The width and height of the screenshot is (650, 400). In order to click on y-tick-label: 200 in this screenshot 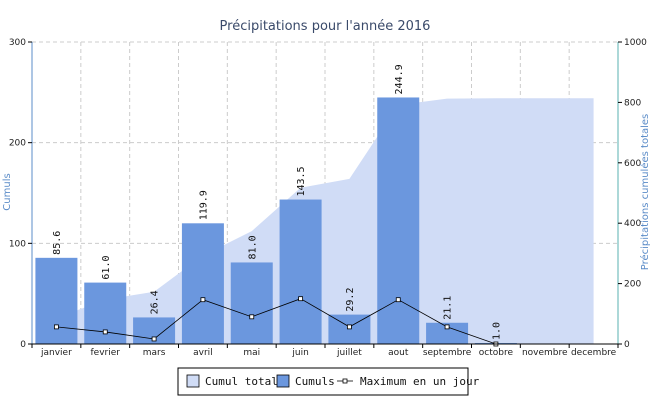, I will do `click(17, 144)`.